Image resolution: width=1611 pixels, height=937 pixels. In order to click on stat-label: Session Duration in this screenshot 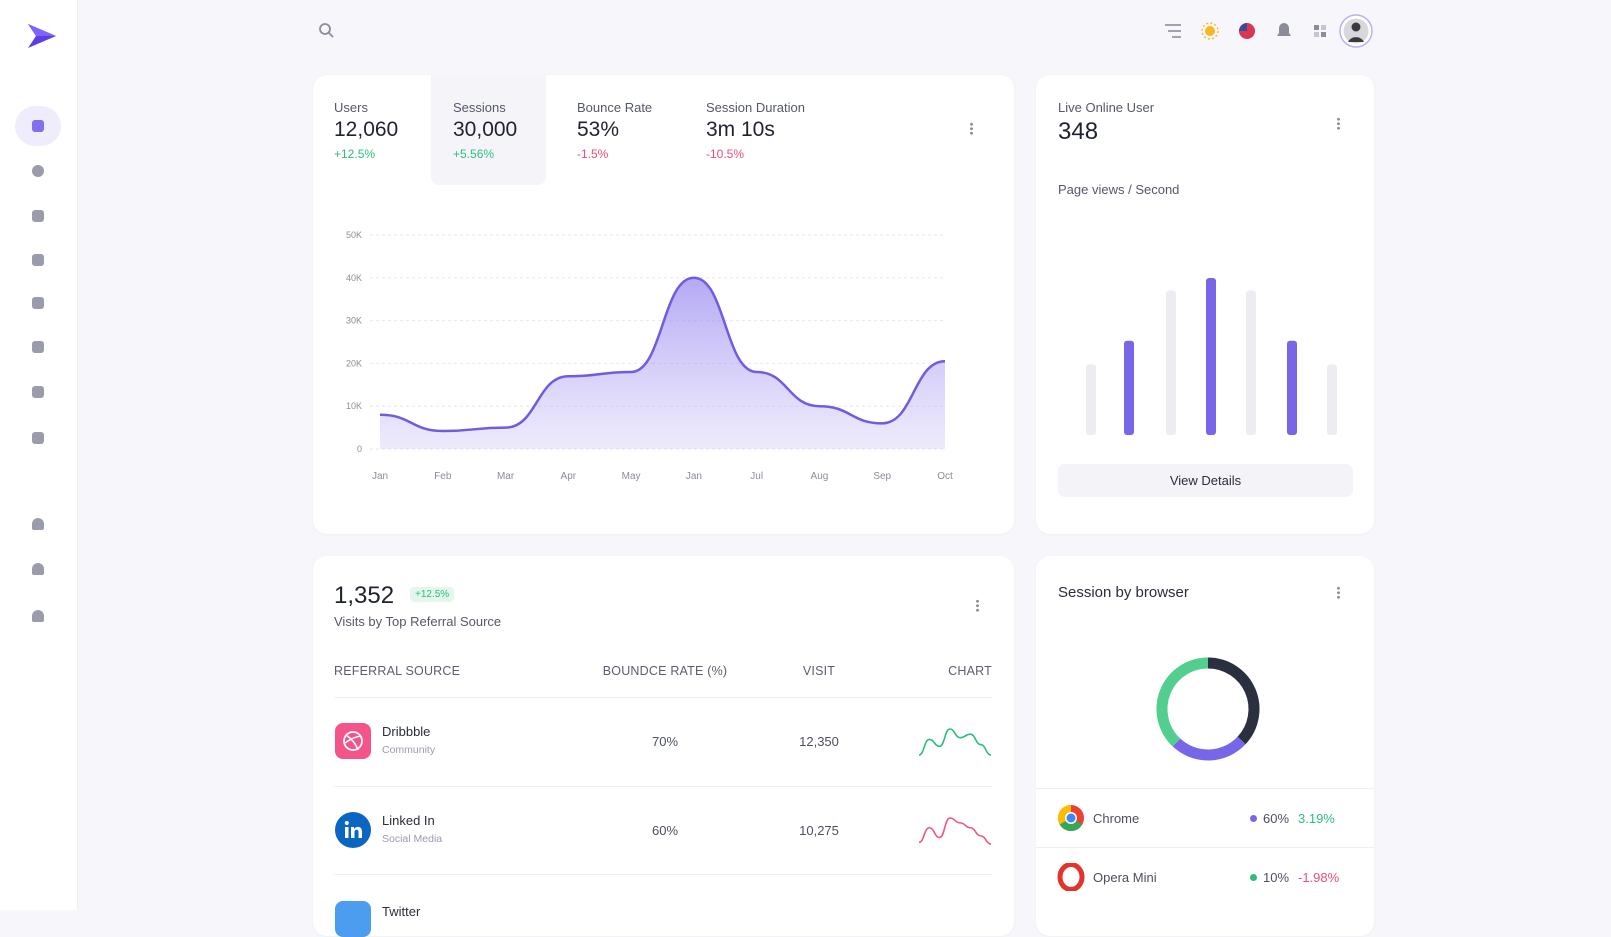, I will do `click(755, 107)`.